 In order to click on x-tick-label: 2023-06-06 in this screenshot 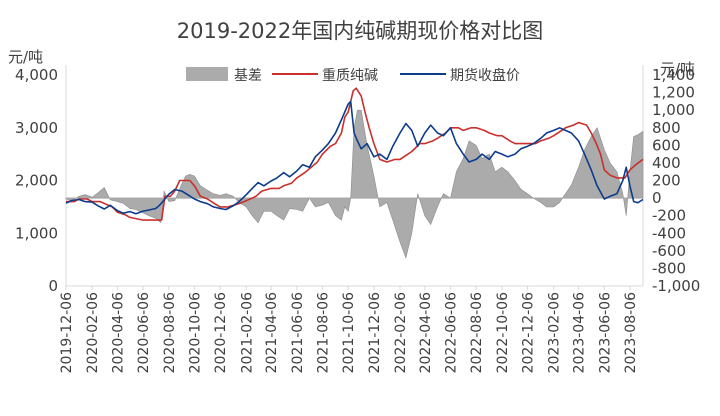, I will do `click(605, 332)`.